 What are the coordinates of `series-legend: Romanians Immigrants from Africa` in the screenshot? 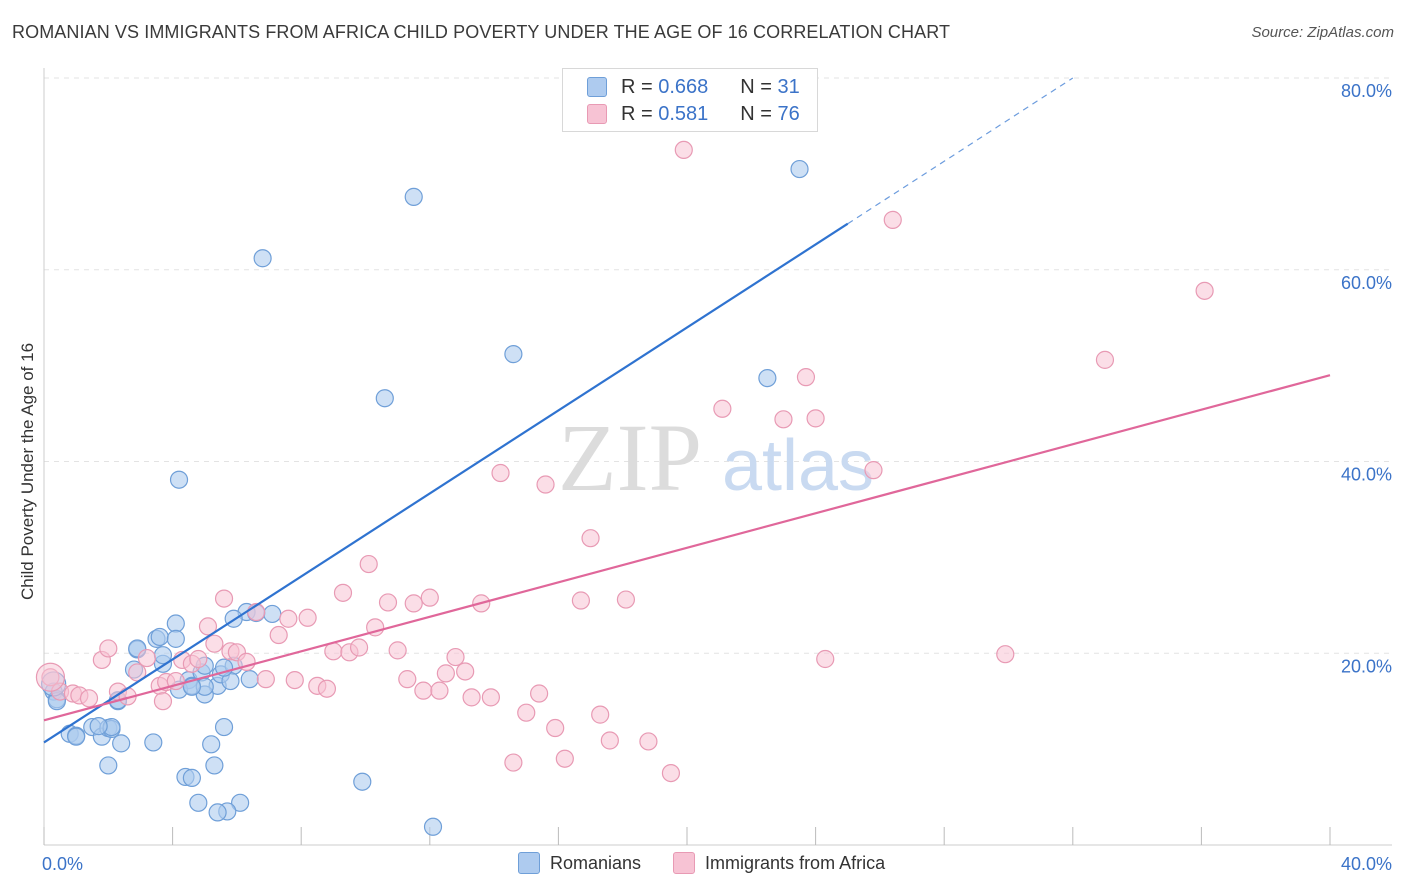 It's located at (717, 863).